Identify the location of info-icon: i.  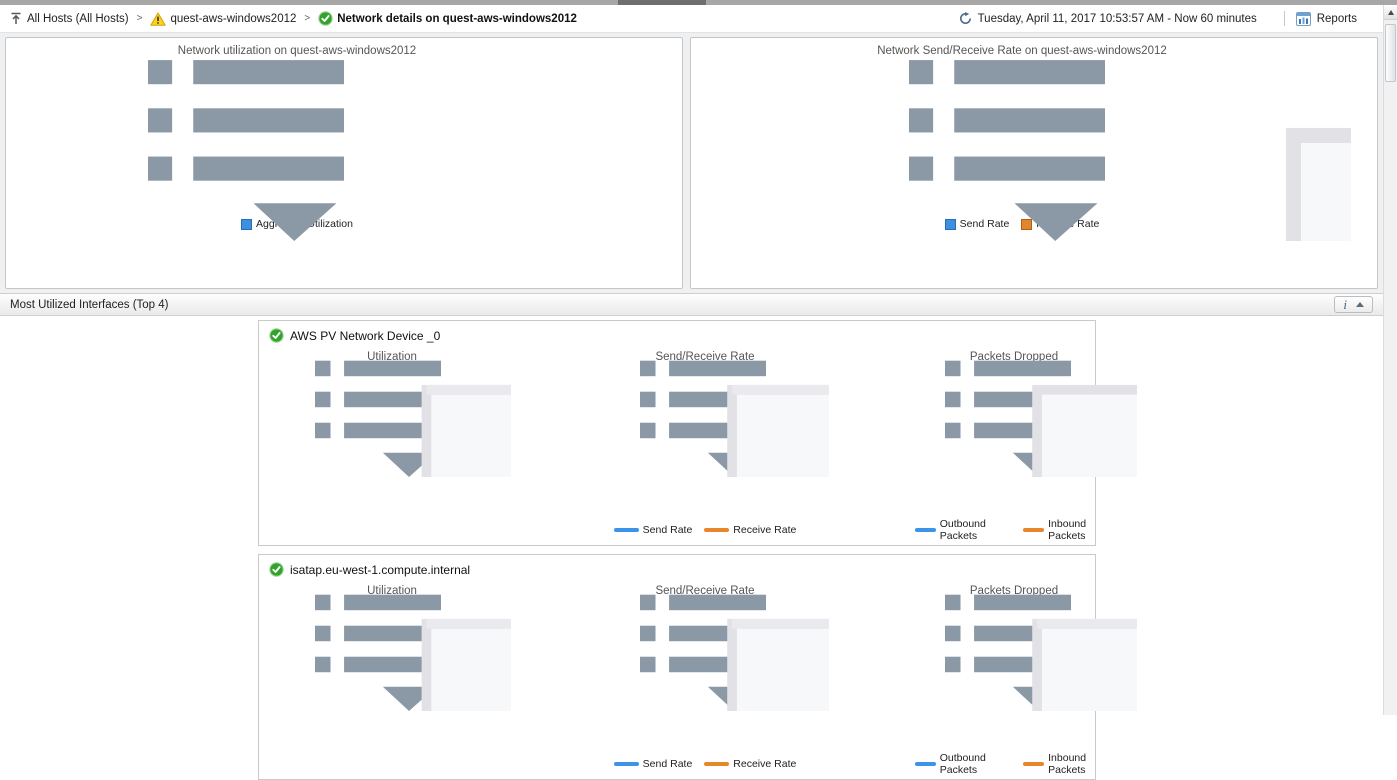
(1345, 304).